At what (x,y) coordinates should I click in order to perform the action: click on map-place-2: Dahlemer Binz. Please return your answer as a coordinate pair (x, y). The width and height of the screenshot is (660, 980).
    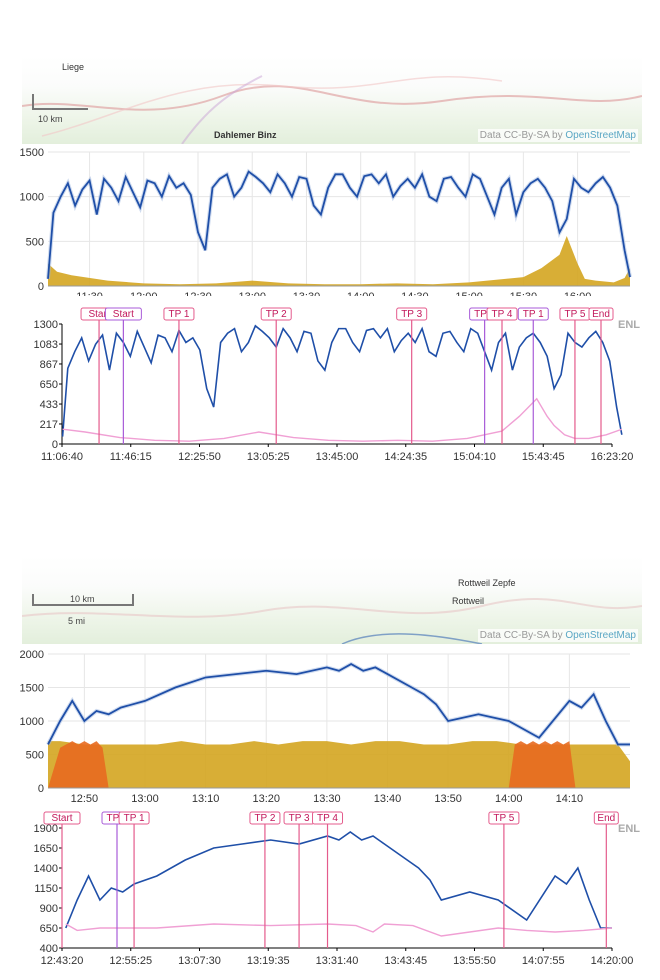
    Looking at the image, I should click on (245, 135).